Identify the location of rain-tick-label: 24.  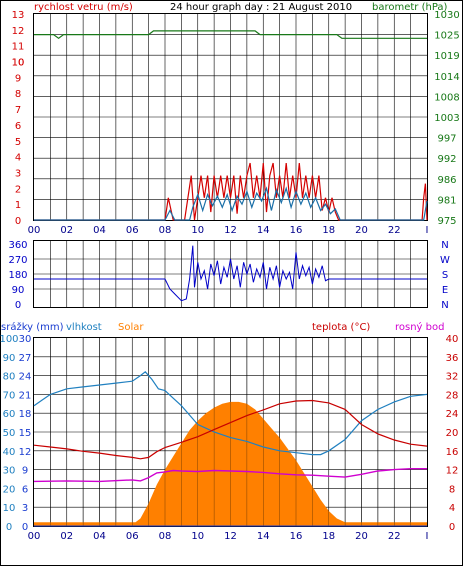
(25, 377).